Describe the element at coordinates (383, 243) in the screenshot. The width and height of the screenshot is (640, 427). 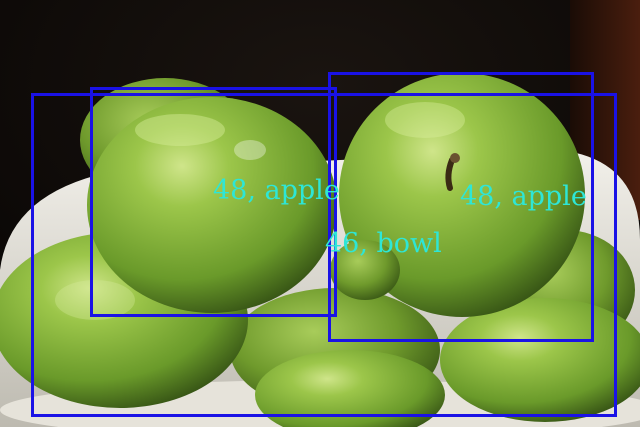
I see `detection-label-bowl: 46, bowl` at that location.